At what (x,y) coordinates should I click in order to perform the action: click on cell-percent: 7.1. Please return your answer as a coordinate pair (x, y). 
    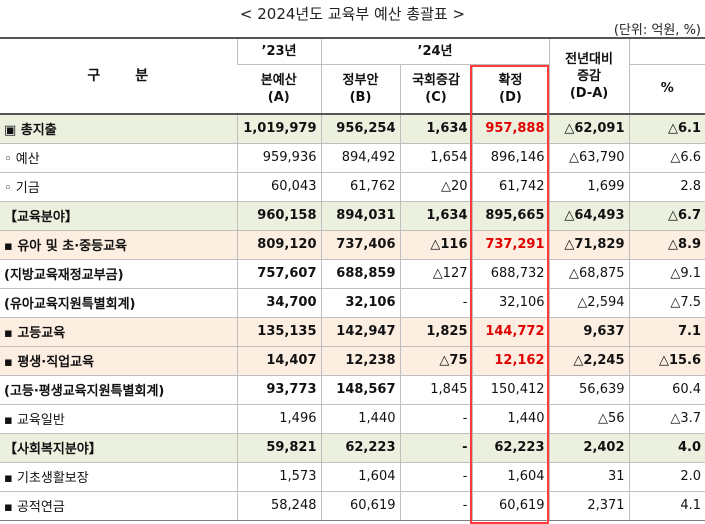
    Looking at the image, I should click on (666, 331).